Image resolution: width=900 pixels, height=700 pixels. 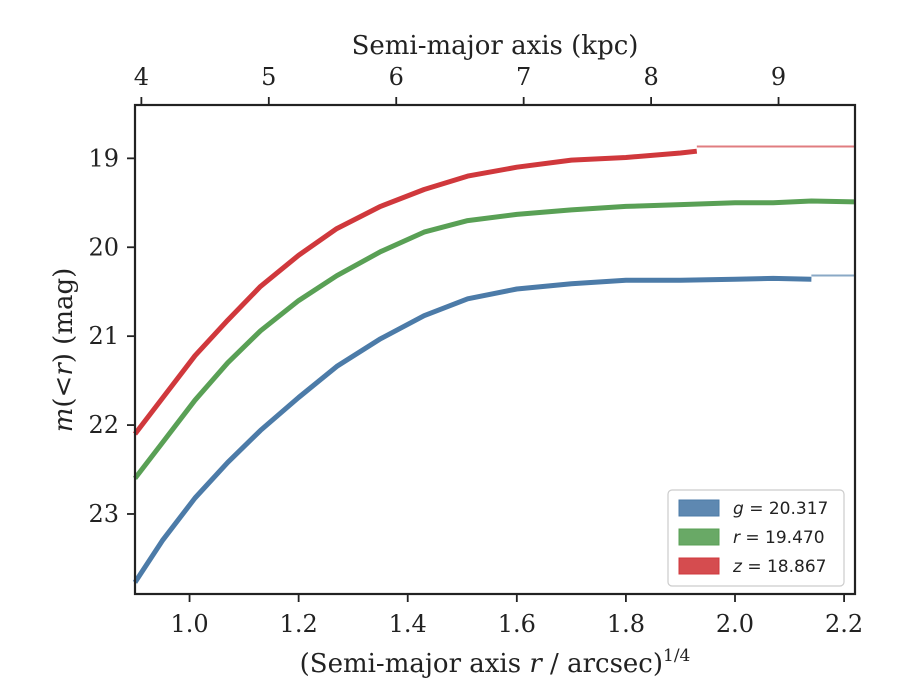 I want to click on x-axis-title: (Semi-major axis r / arcsec)1/4, so click(x=495, y=662).